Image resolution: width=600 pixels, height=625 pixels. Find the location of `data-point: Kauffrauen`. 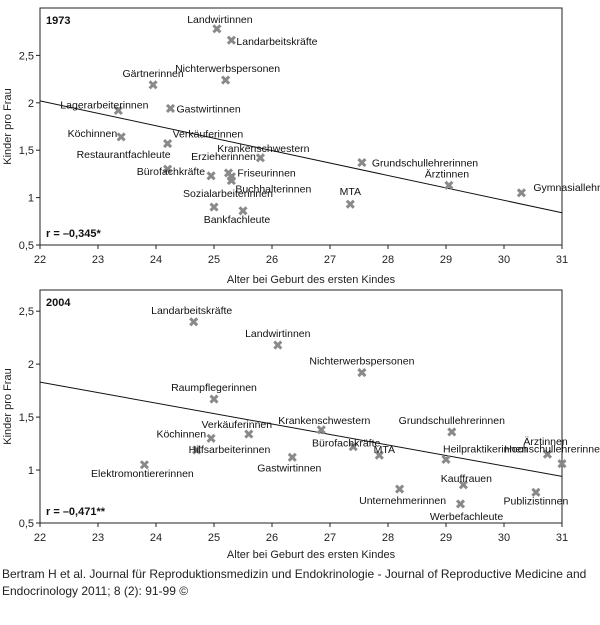

data-point: Kauffrauen is located at coordinates (466, 481).